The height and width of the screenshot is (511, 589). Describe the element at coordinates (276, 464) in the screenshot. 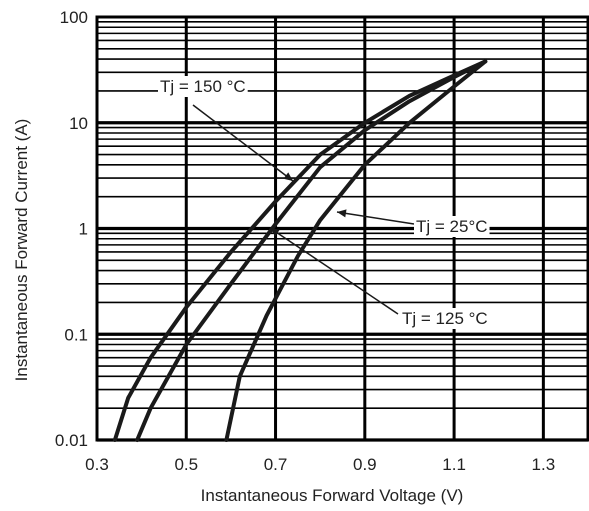

I see `x-tick-label: 0.7` at that location.